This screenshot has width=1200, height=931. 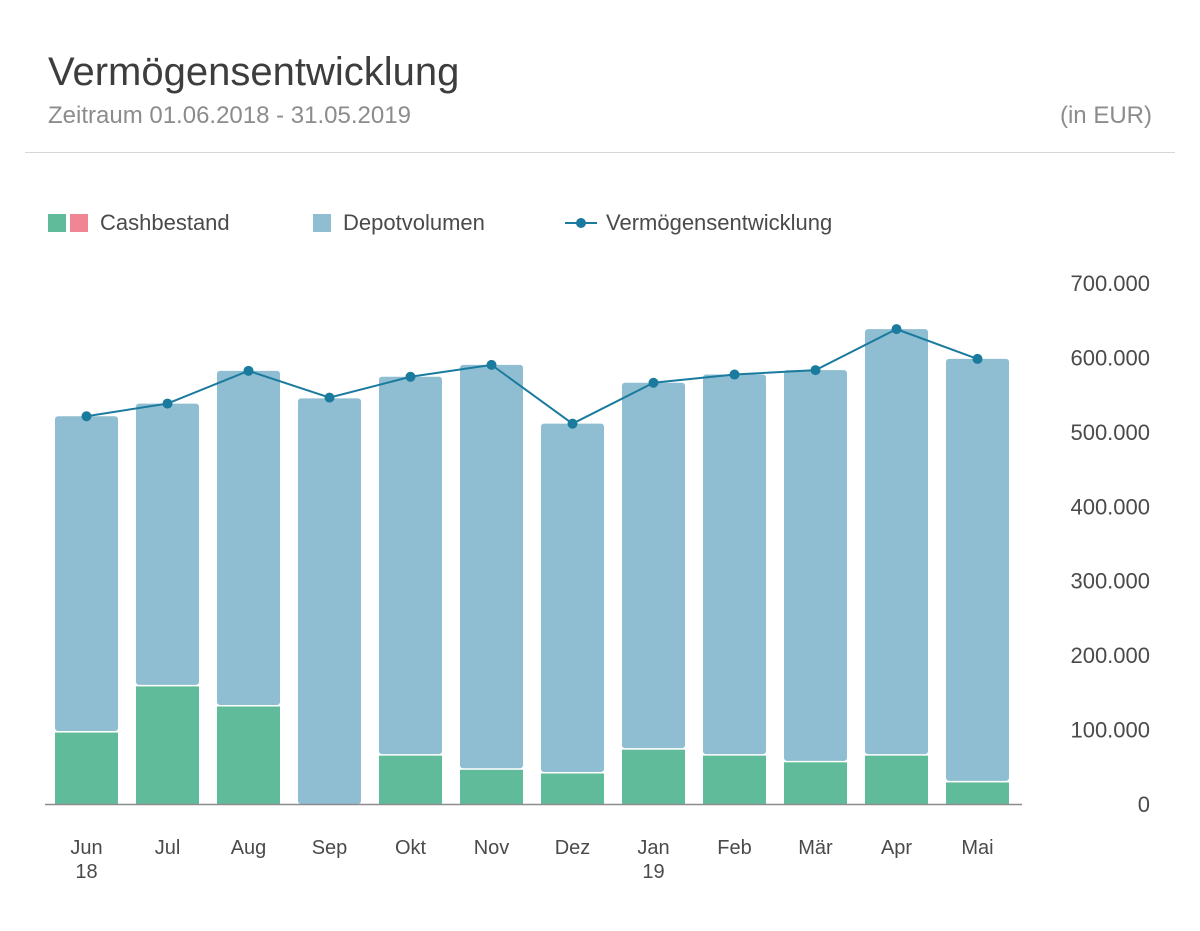 What do you see at coordinates (719, 222) in the screenshot?
I see `legend-label-line: Vermögensentwicklung` at bounding box center [719, 222].